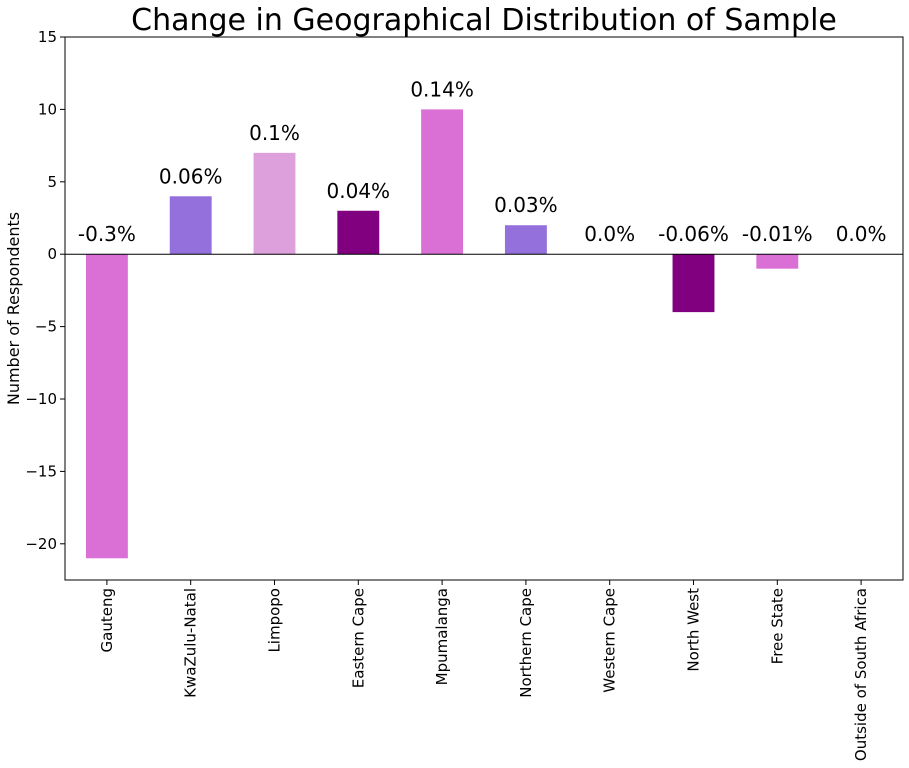 The width and height of the screenshot is (909, 768). Describe the element at coordinates (47, 37) in the screenshot. I see `y-tick-label: 15` at that location.